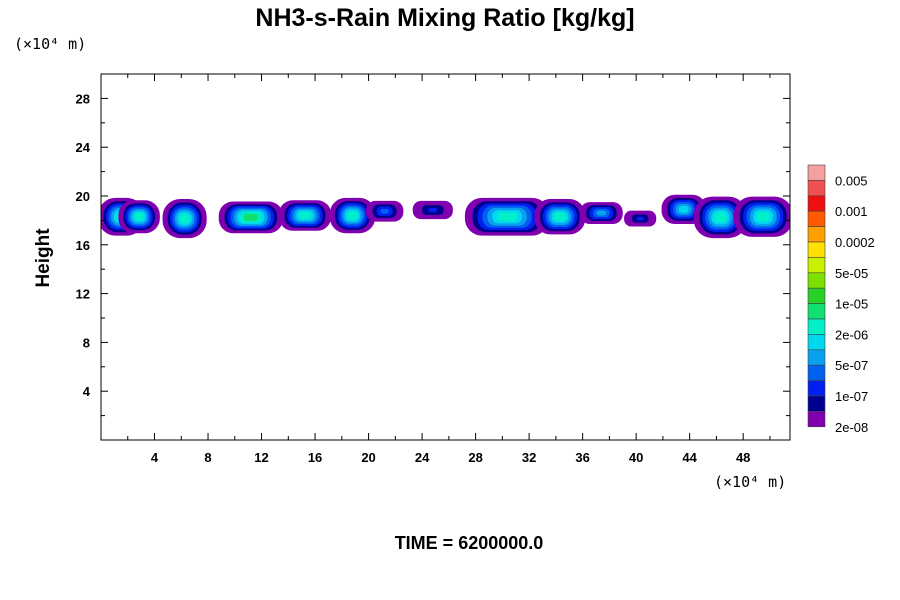 The image size is (900, 600). Describe the element at coordinates (851, 427) in the screenshot. I see `colorbar-label: 2e-08` at that location.